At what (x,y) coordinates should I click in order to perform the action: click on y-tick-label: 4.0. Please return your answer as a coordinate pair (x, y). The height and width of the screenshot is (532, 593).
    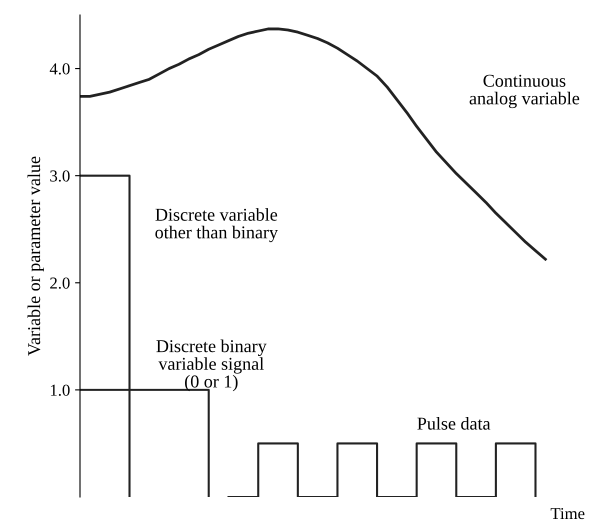
    Looking at the image, I should click on (60, 69).